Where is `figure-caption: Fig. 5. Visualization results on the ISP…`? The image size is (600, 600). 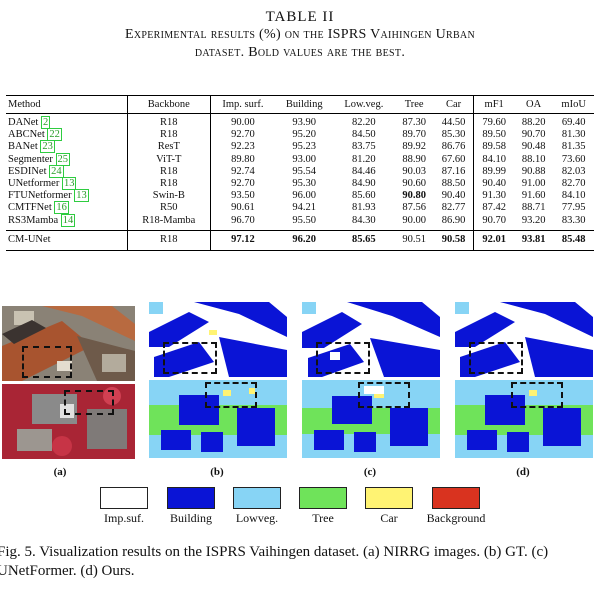
figure-caption: Fig. 5. Visualization results on the ISP… is located at coordinates (274, 561).